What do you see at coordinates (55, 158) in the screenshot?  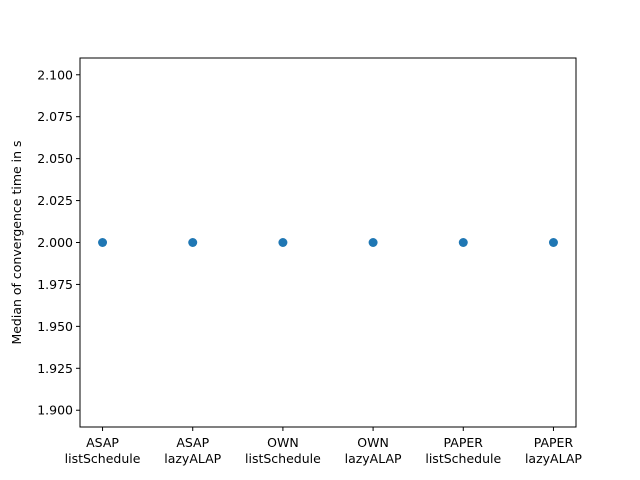 I see `y-tick-label: 2.050` at bounding box center [55, 158].